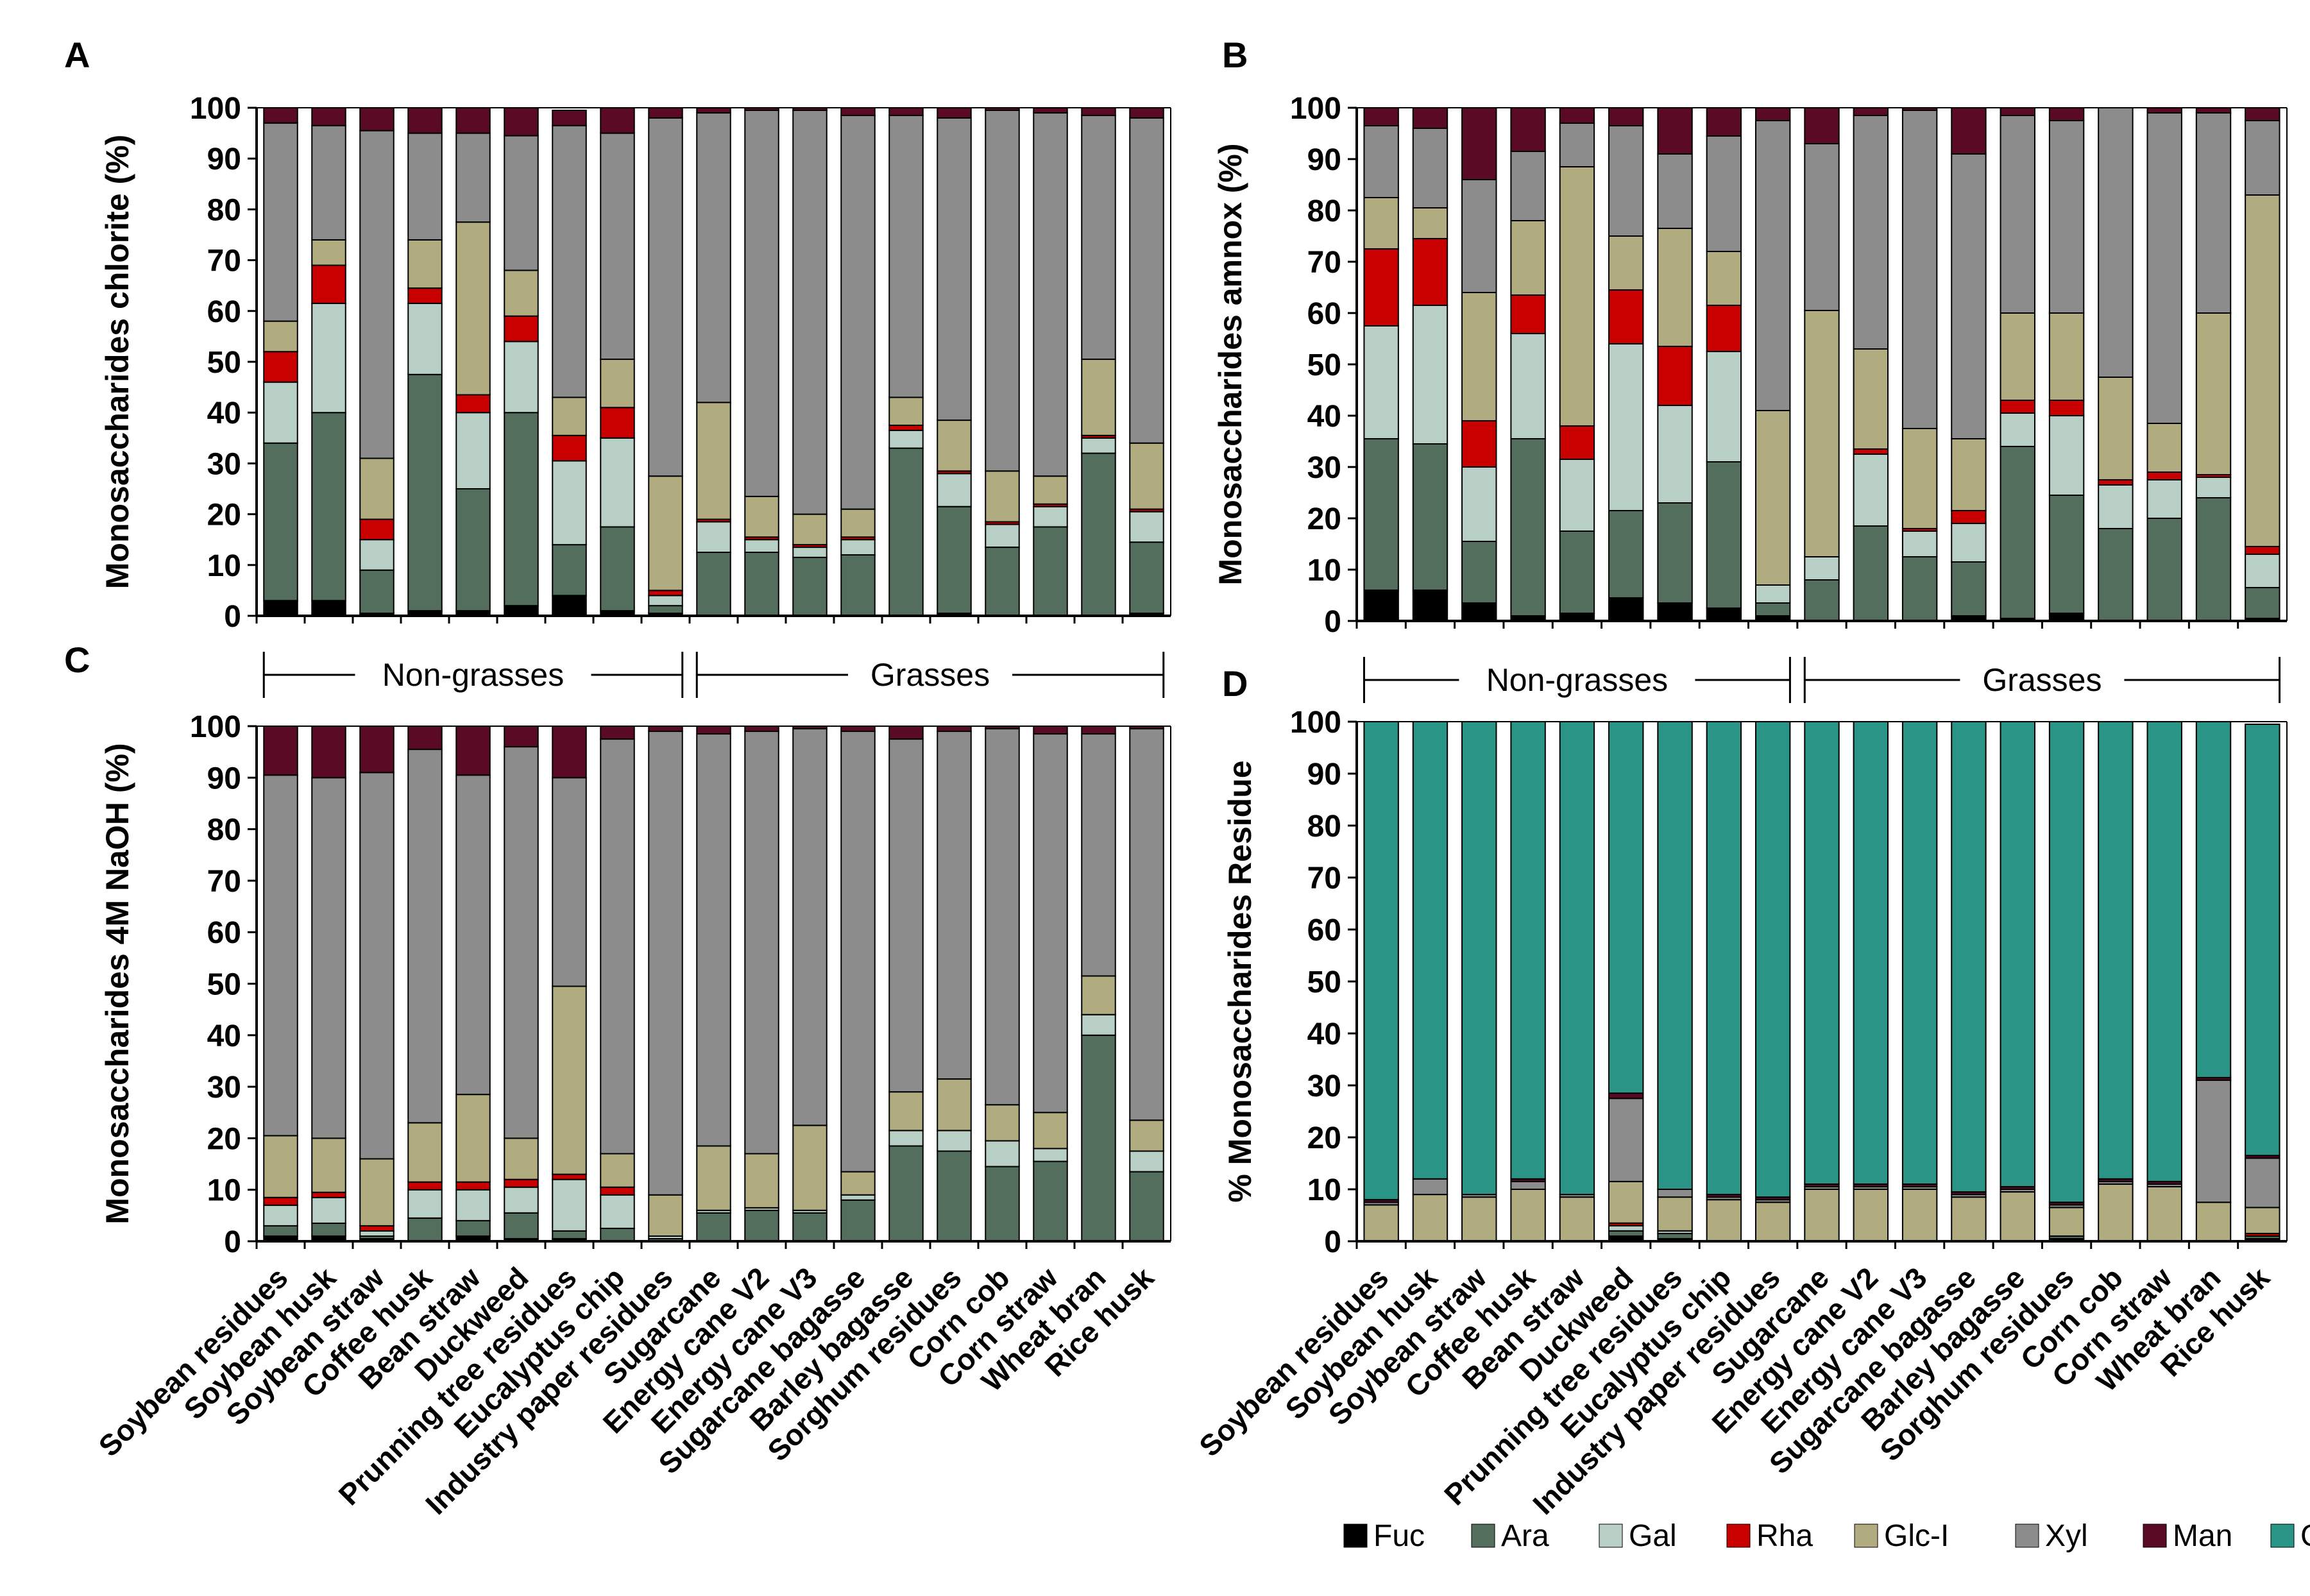  What do you see at coordinates (216, 727) in the screenshot?
I see `y-tick-label: 100` at bounding box center [216, 727].